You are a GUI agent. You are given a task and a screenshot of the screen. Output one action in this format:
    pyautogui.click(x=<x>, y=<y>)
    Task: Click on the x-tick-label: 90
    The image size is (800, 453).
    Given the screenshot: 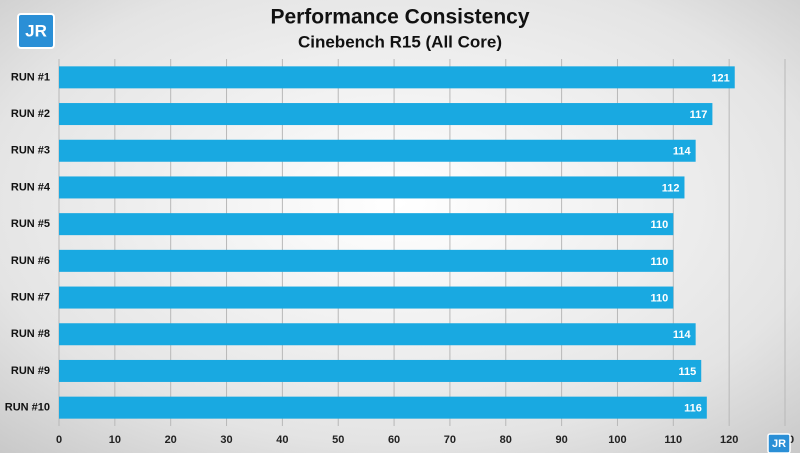 What is the action you would take?
    pyautogui.click(x=561, y=440)
    